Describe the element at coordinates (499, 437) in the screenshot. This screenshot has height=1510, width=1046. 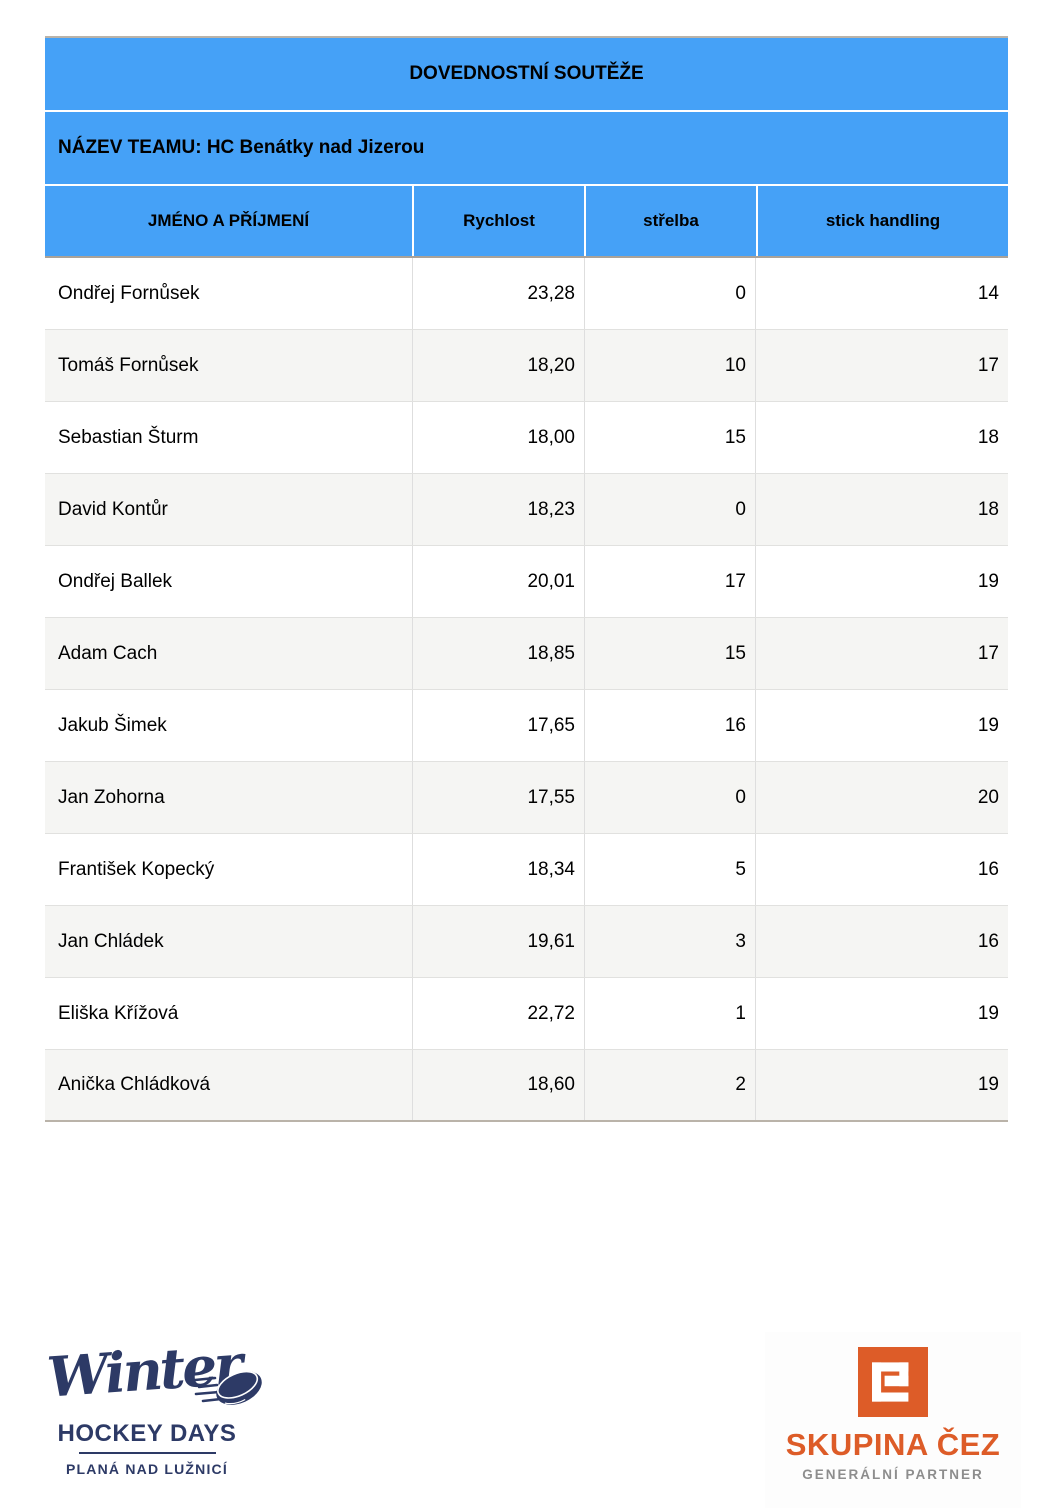
I see `rychlost-cell: 18,00` at that location.